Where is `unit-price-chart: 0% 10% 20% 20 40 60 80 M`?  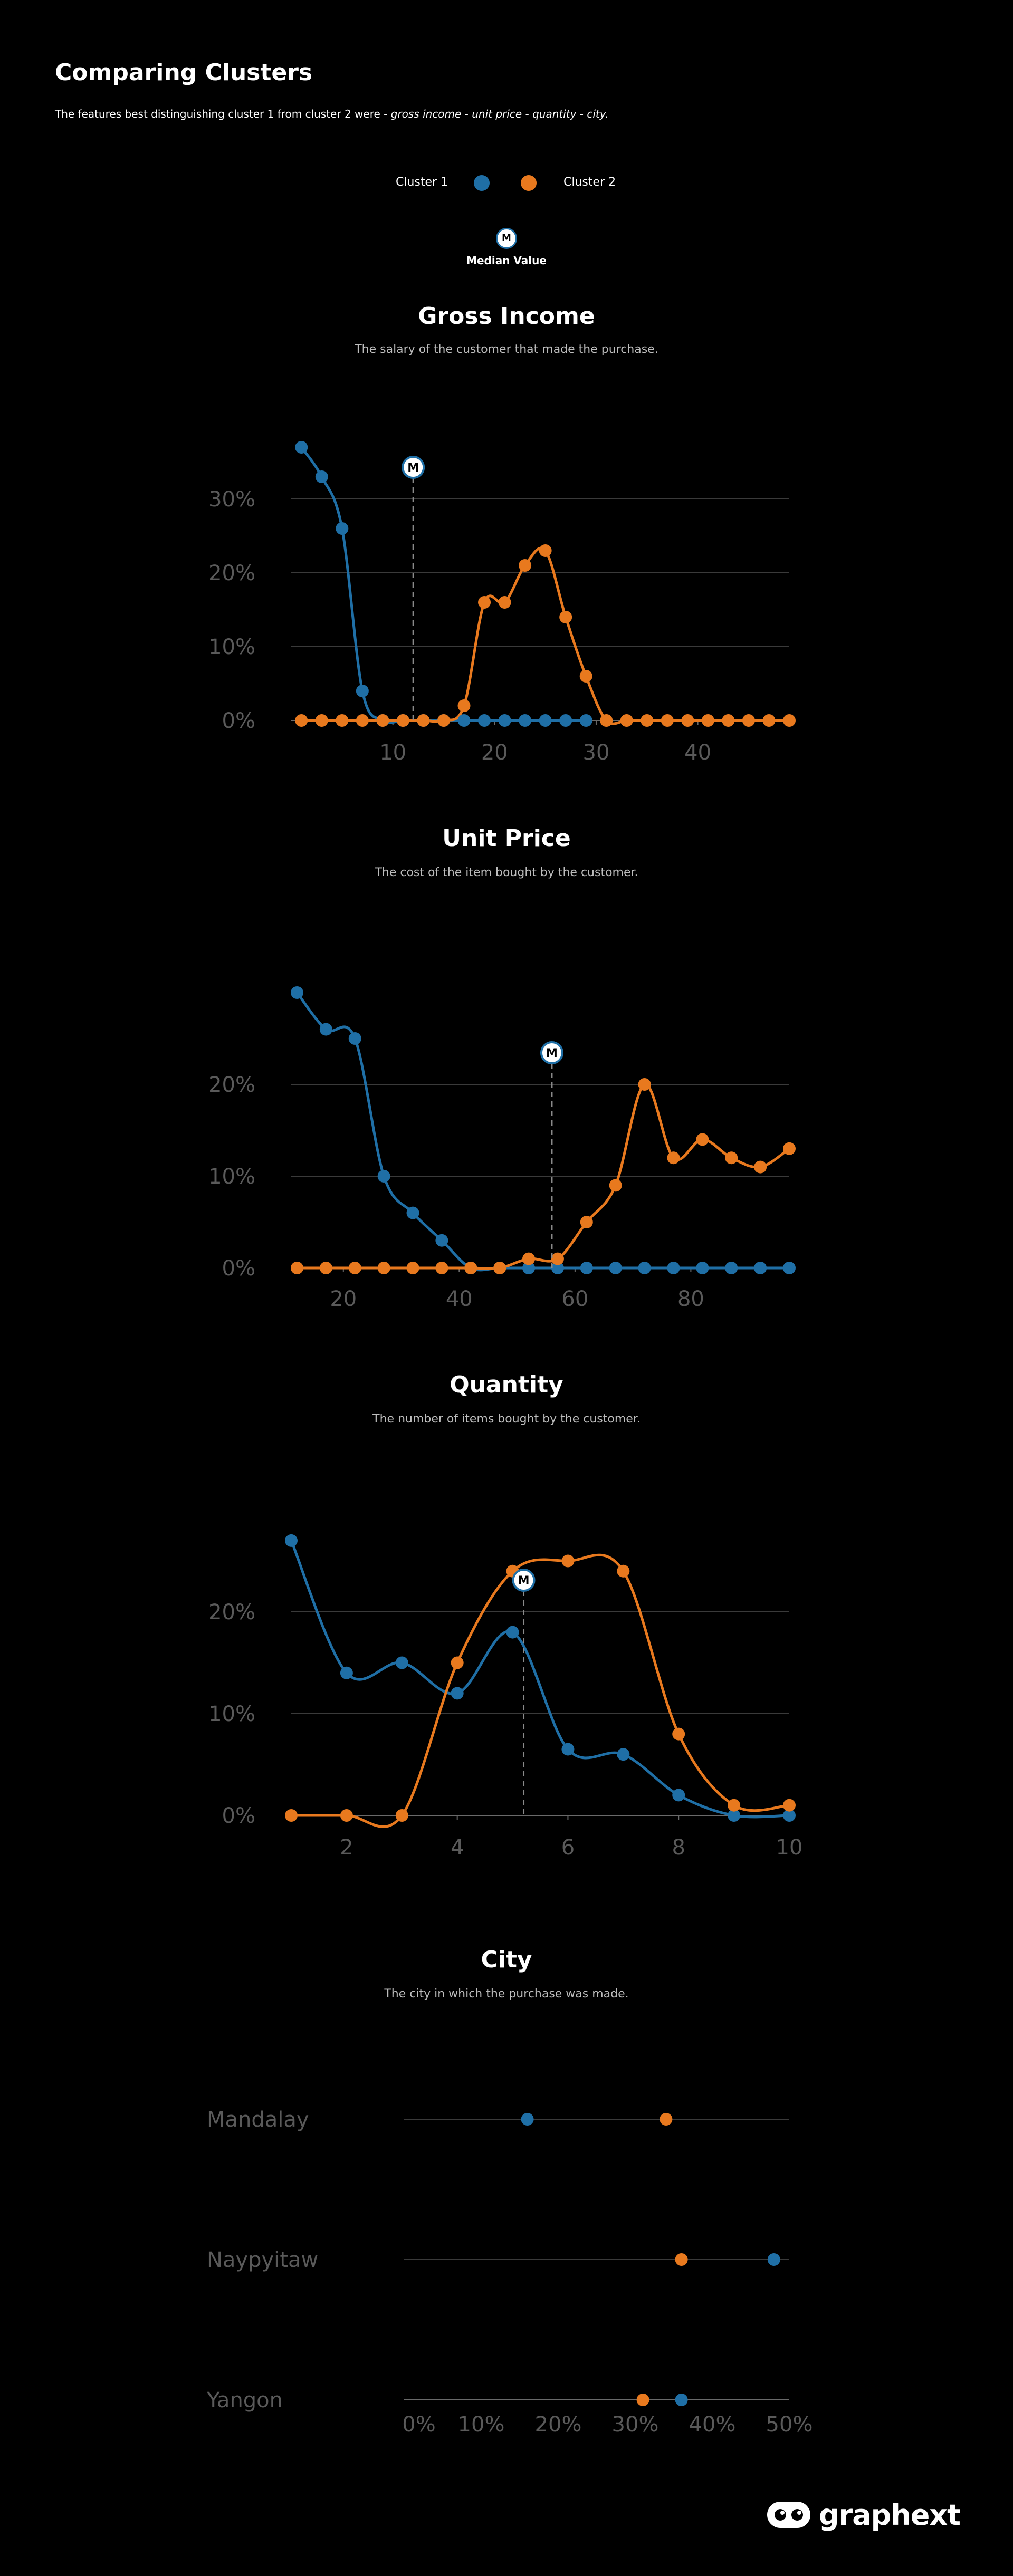 unit-price-chart: 0% 10% 20% 20 40 60 80 M is located at coordinates (502, 1149).